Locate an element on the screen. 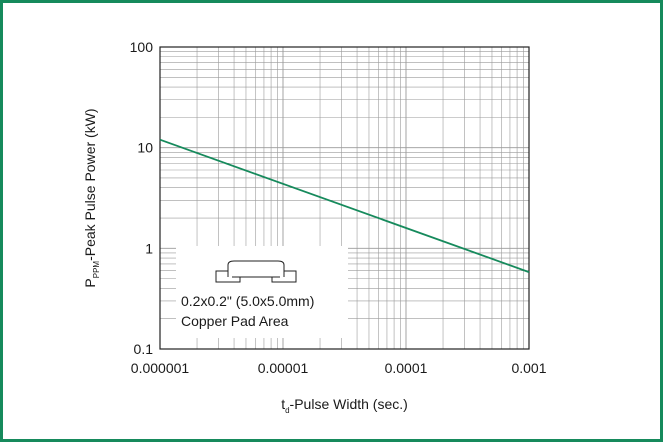  y-axis-label-rest: -Peak Pulse Power (kW) is located at coordinates (90, 184).